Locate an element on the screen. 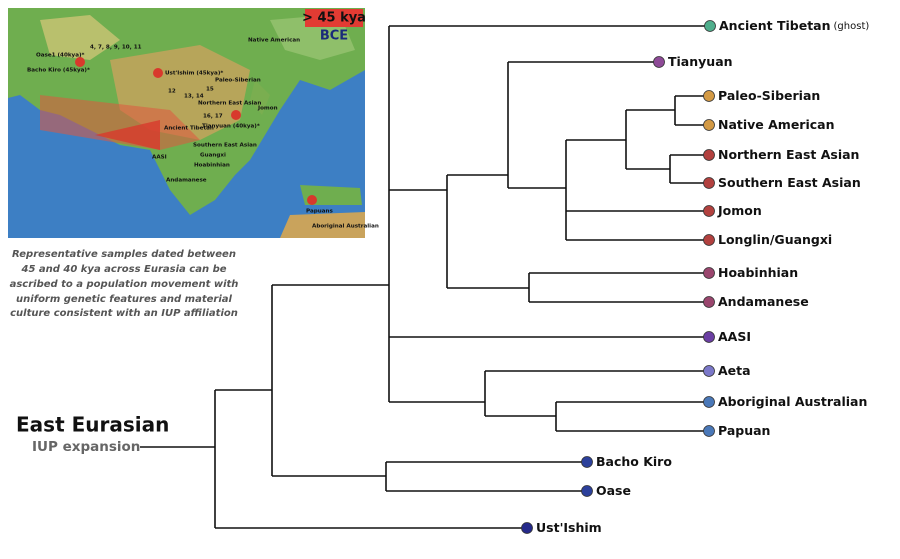 The height and width of the screenshot is (559, 900). map-label: Tianyuan (40kya)* is located at coordinates (231, 127).